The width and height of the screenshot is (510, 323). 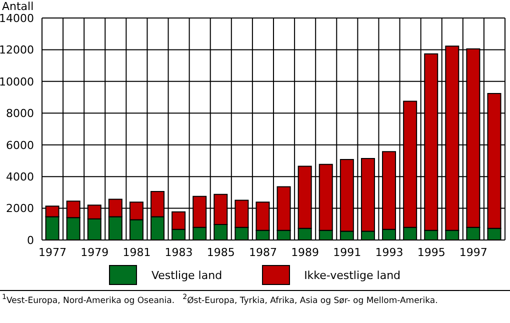 I want to click on y-tick-label: 6000, so click(x=20, y=145).